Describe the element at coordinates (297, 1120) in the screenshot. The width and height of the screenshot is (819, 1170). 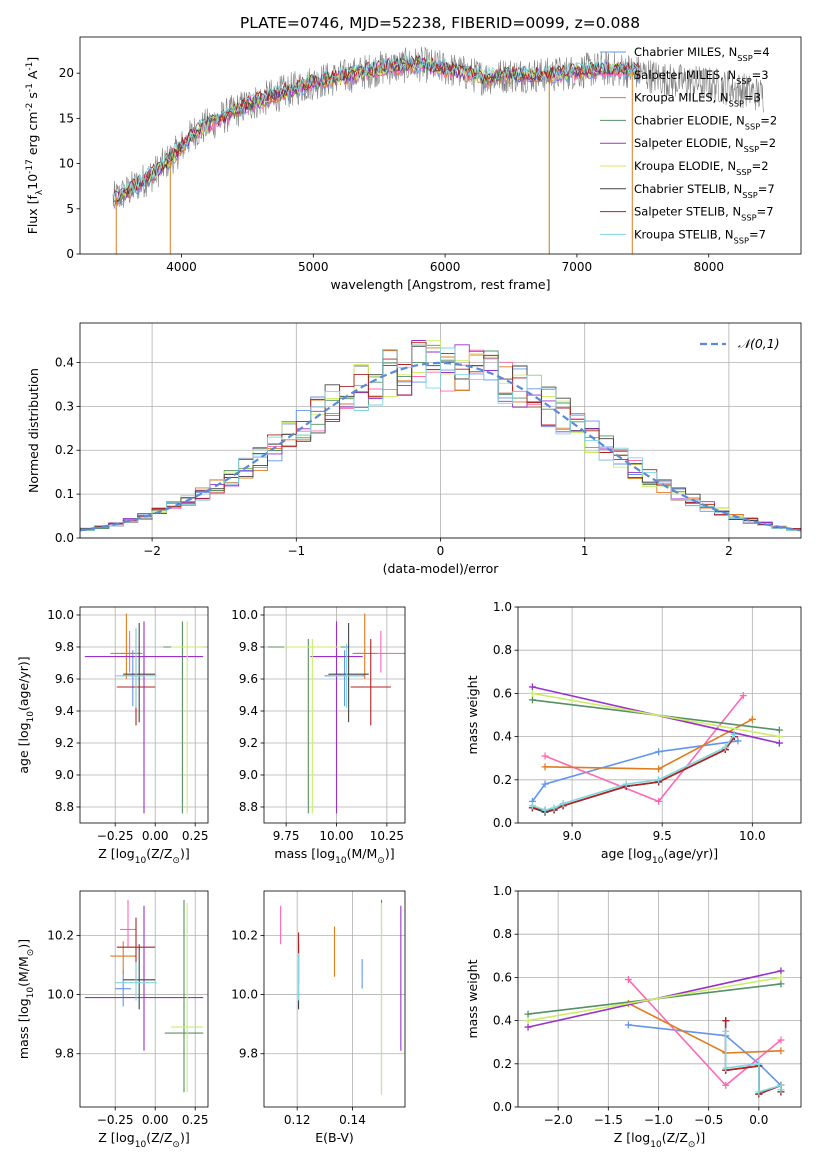
I see `x-tick-label: 0.12` at that location.